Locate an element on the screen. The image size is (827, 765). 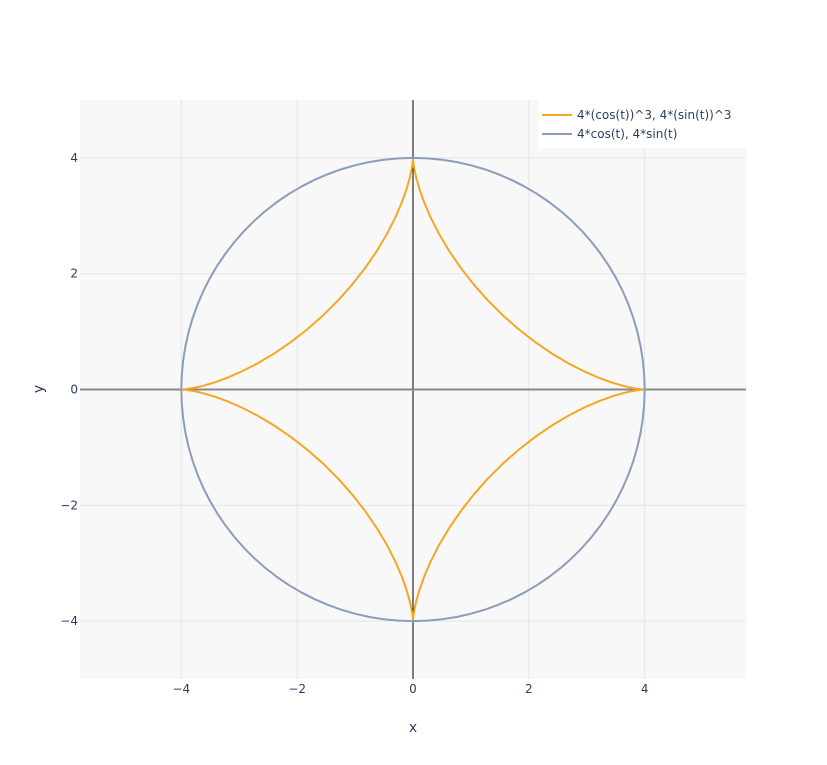
legend-label: 4*(cos(t))^3, 4*(sin(t))^3 is located at coordinates (654, 115).